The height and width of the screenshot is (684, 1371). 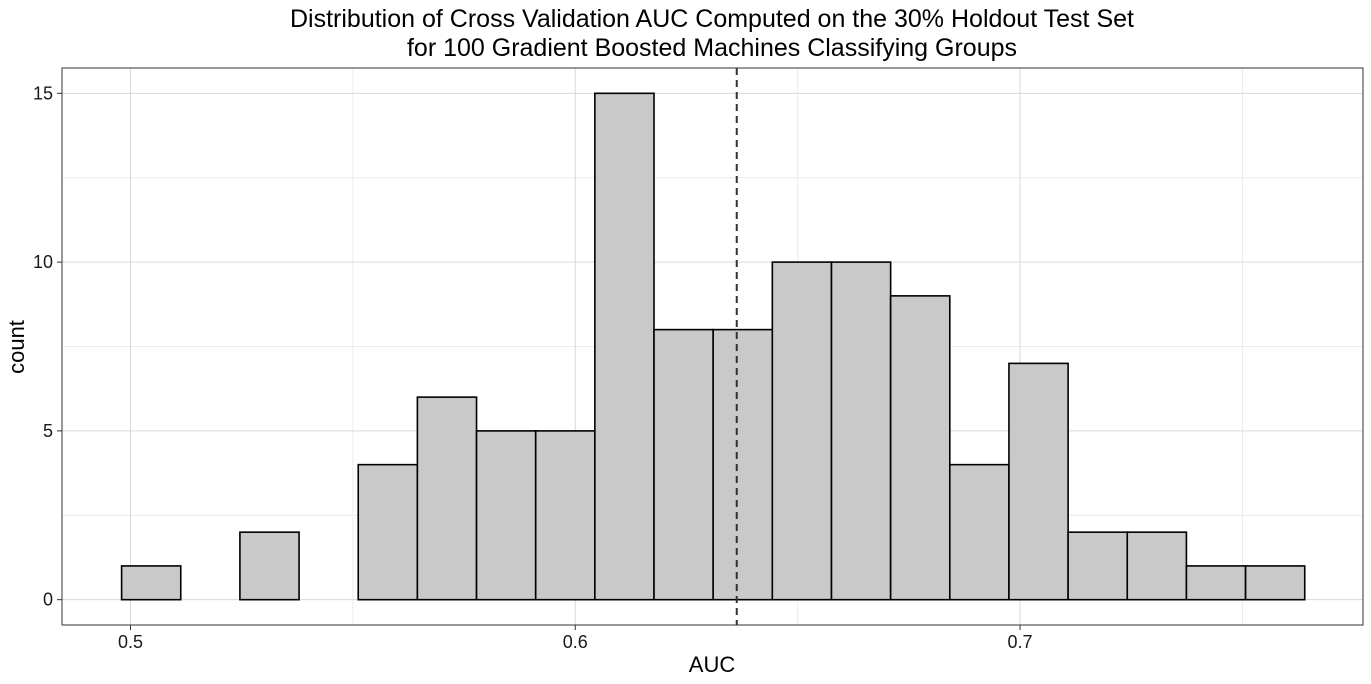 I want to click on y-axis-title: count, so click(x=16, y=347).